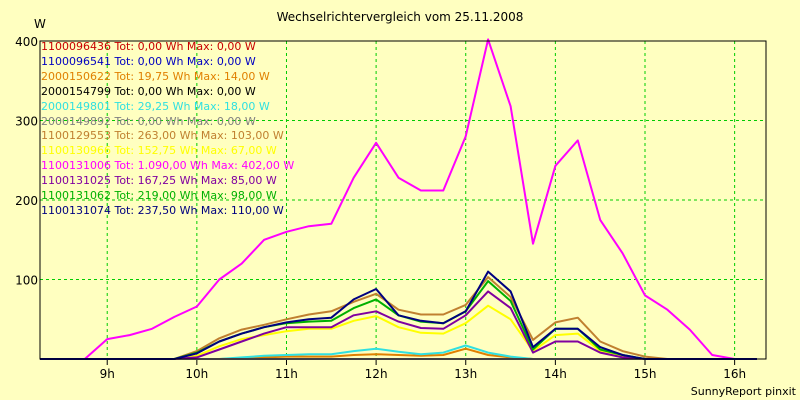  I want to click on legend-entry-1100096541: 1100096541 Tot: 0,00 Wh Max: 0,00 W, so click(148, 61).